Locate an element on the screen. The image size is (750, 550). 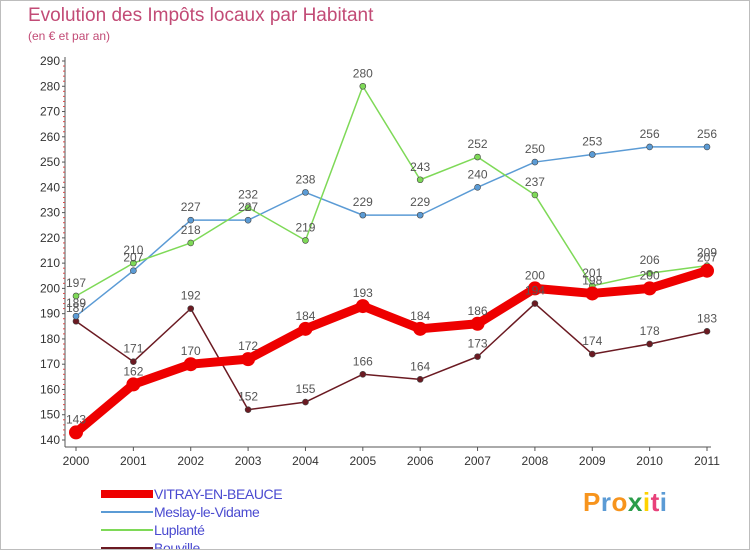
data-label: 183 is located at coordinates (707, 318).